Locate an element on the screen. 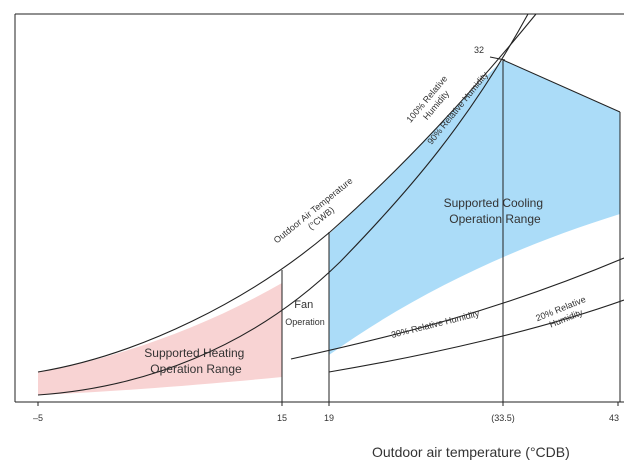 Image resolution: width=624 pixels, height=461 pixels. cooling-label: Supported Cooling Operation Range is located at coordinates (495, 211).